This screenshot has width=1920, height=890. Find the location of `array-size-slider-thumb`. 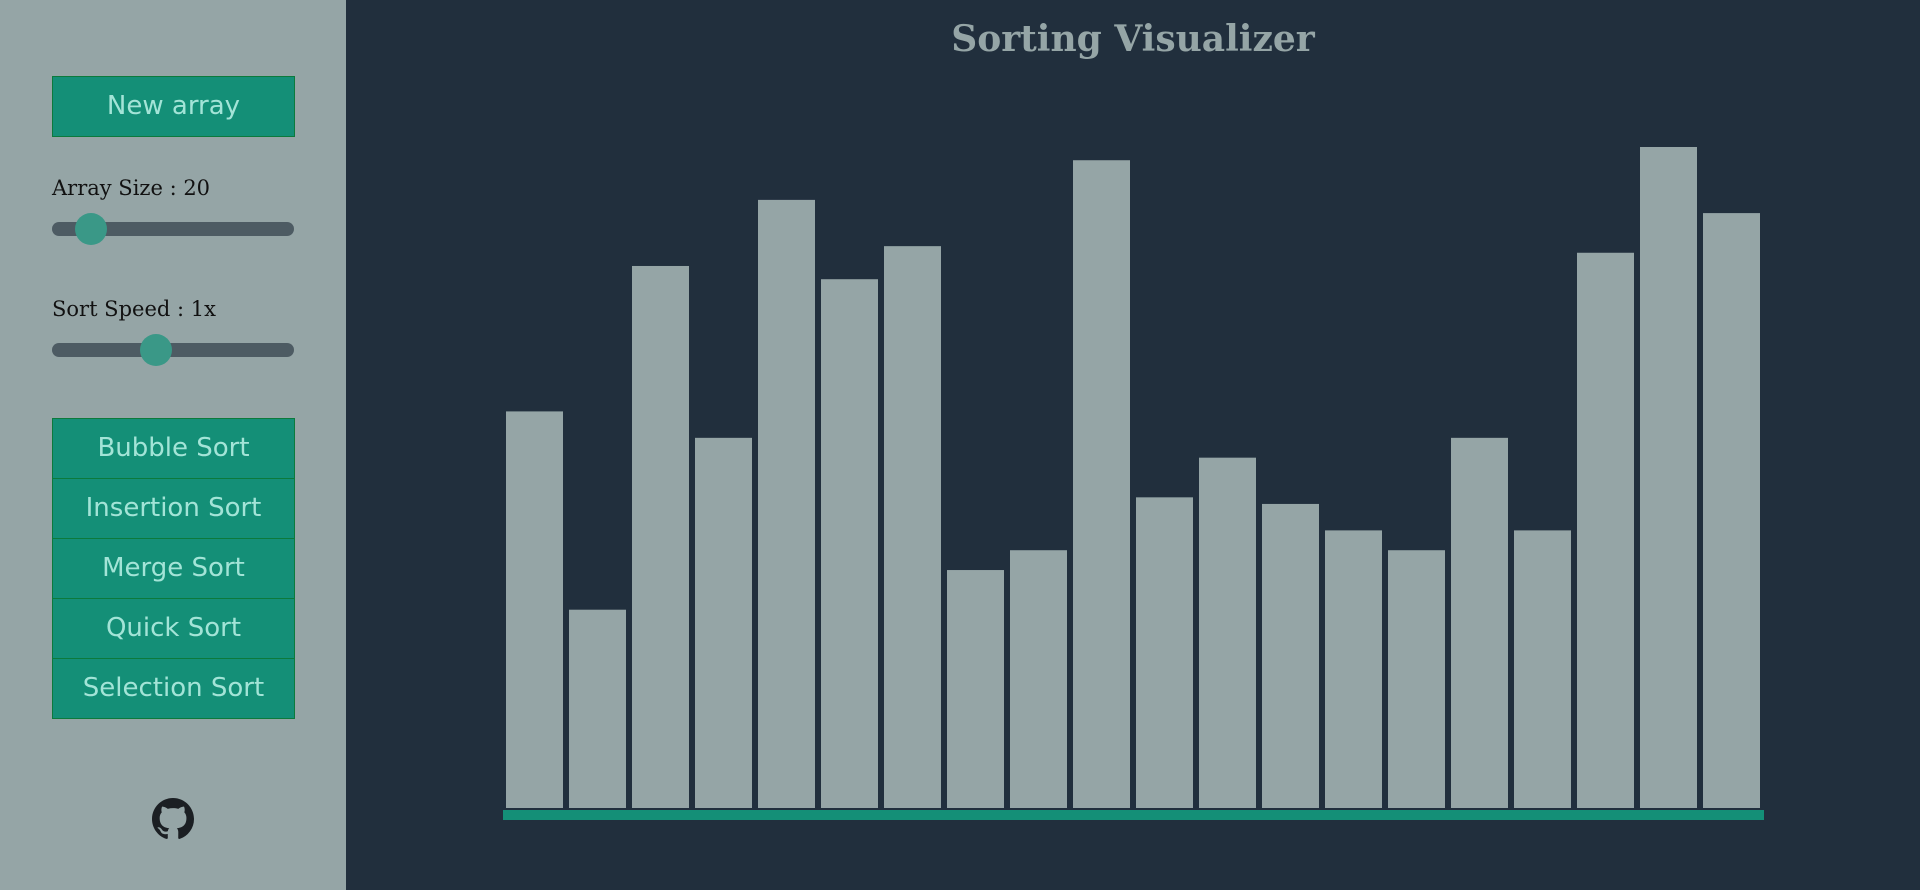

array-size-slider-thumb is located at coordinates (90, 229).